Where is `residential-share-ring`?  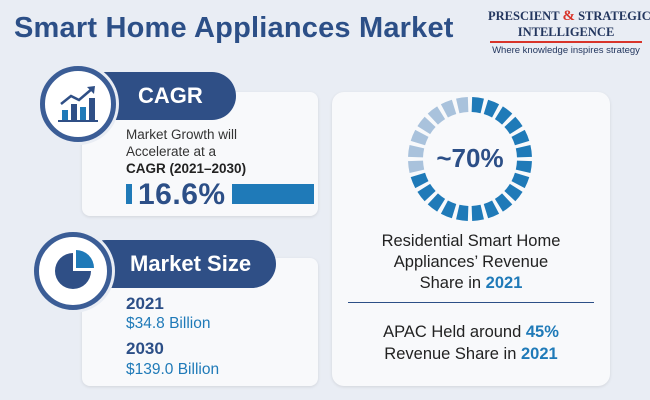 residential-share-ring is located at coordinates (470, 159).